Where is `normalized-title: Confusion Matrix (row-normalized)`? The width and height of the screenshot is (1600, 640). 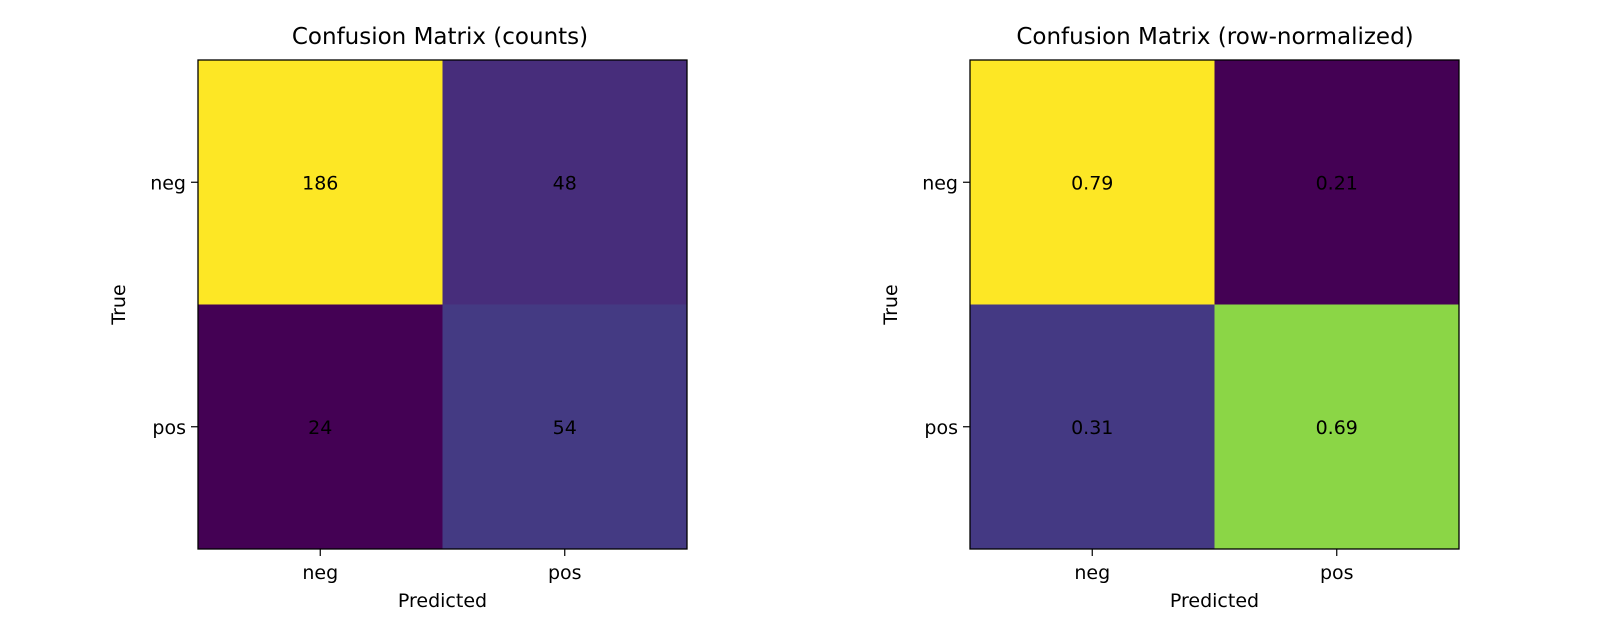
normalized-title: Confusion Matrix (row-normalized) is located at coordinates (1214, 37).